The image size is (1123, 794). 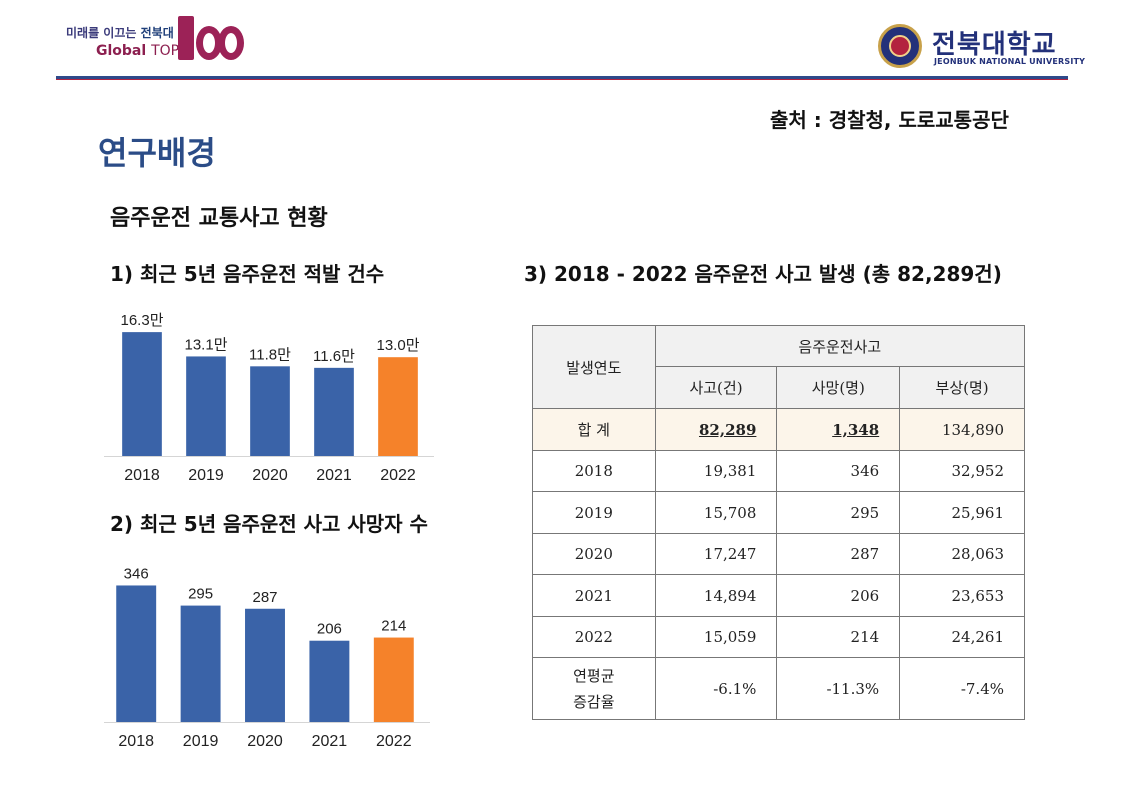 I want to click on header-deaths: 사망(명), so click(x=838, y=387).